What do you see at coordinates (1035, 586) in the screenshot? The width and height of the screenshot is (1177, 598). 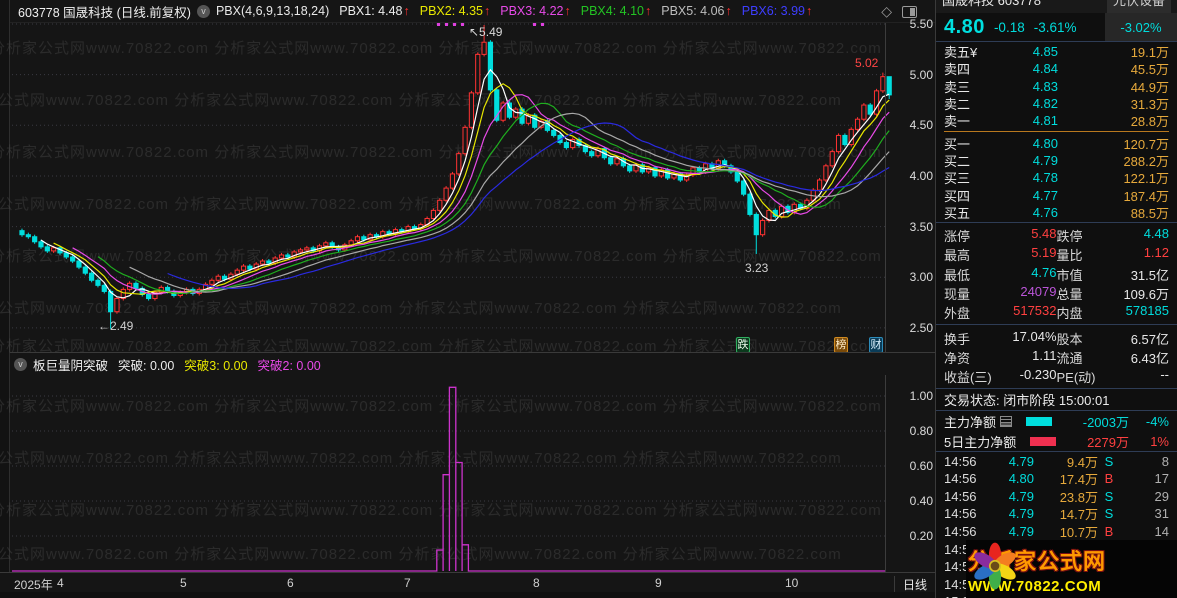 I see `logo-site-url: WWW.70822.COM` at bounding box center [1035, 586].